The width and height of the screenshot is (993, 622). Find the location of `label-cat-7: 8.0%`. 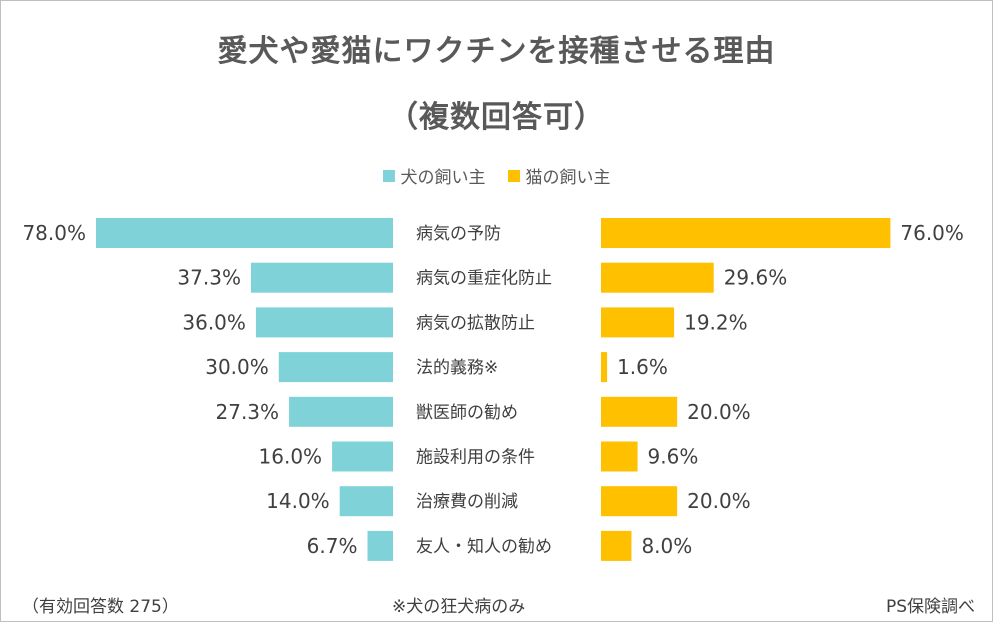

label-cat-7: 8.0% is located at coordinates (666, 546).